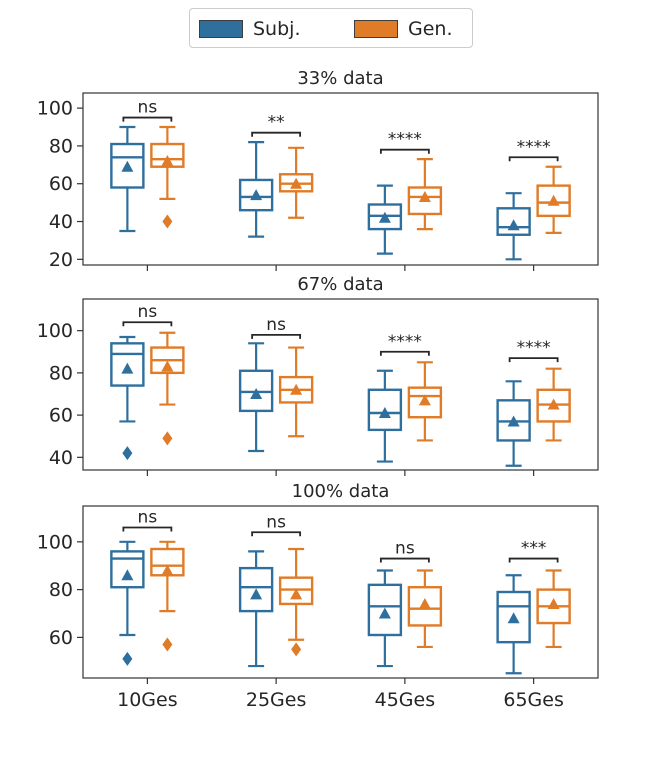 Image resolution: width=664 pixels, height=775 pixels. Describe the element at coordinates (277, 29) in the screenshot. I see `legend-label-subj: Subj.` at that location.